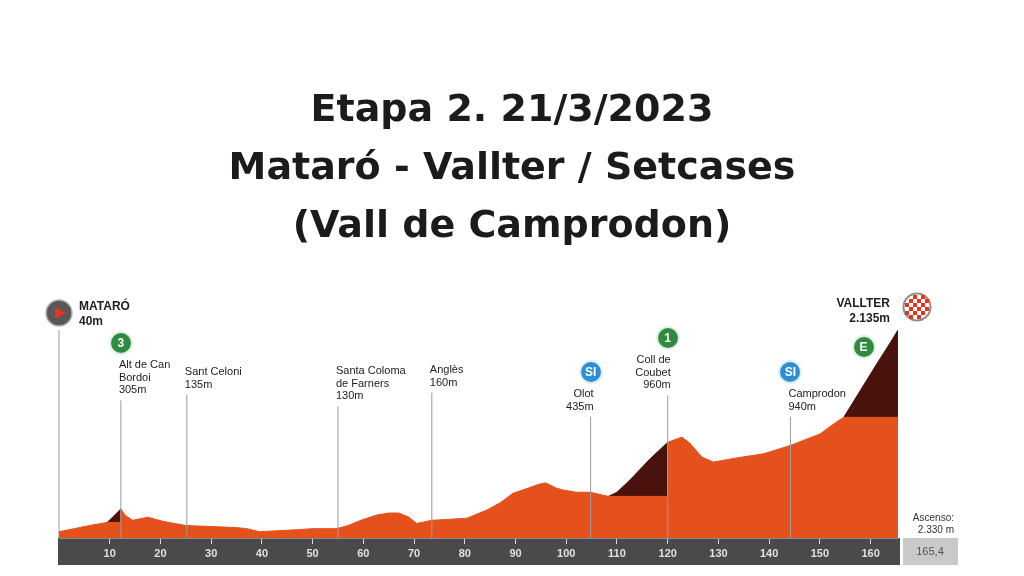  What do you see at coordinates (617, 552) in the screenshot?
I see `x-tick-label: 110` at bounding box center [617, 552].